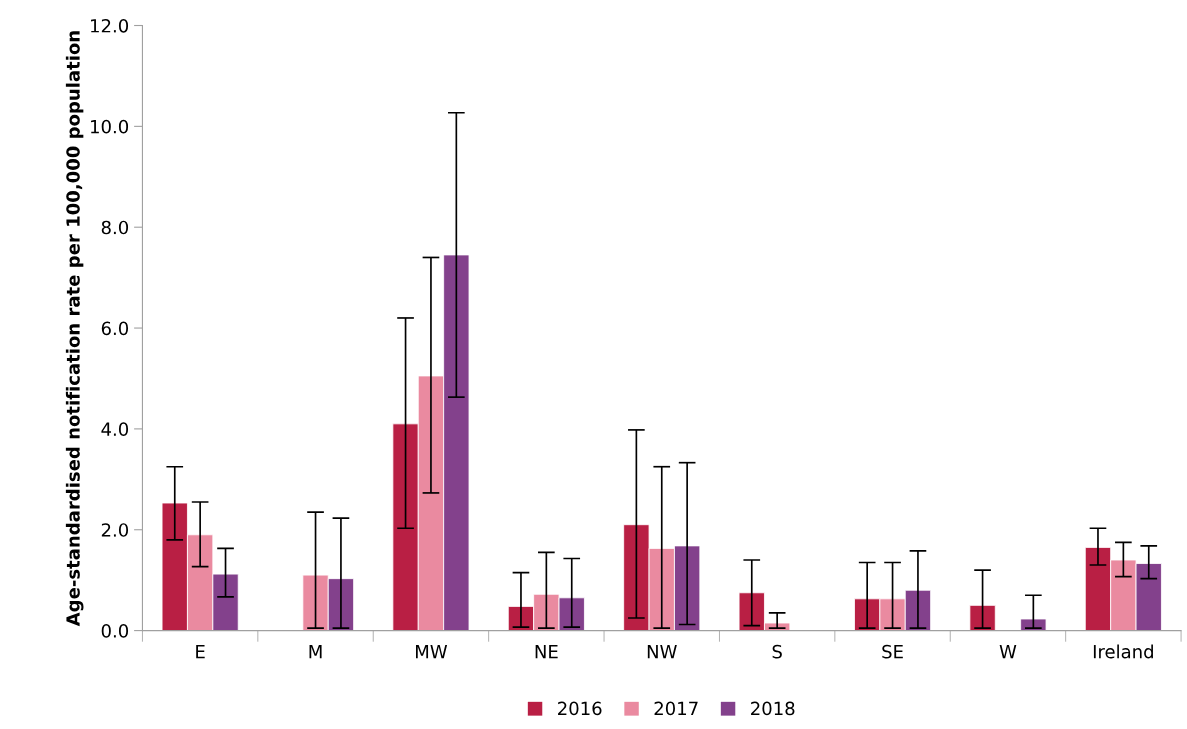  Describe the element at coordinates (115, 328) in the screenshot. I see `y-tick-label: 6.0` at that location.